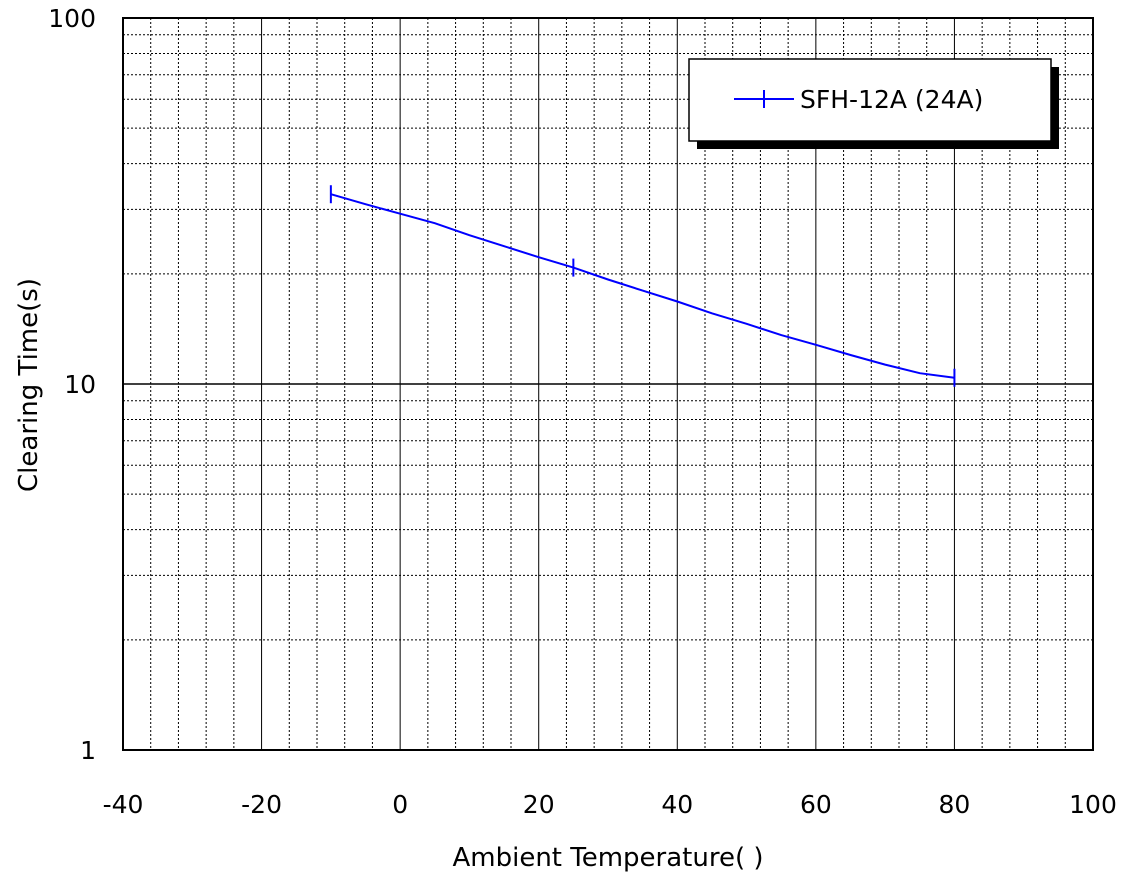 The width and height of the screenshot is (1126, 881). I want to click on legend: SFH-12A (24A), so click(873, 103).